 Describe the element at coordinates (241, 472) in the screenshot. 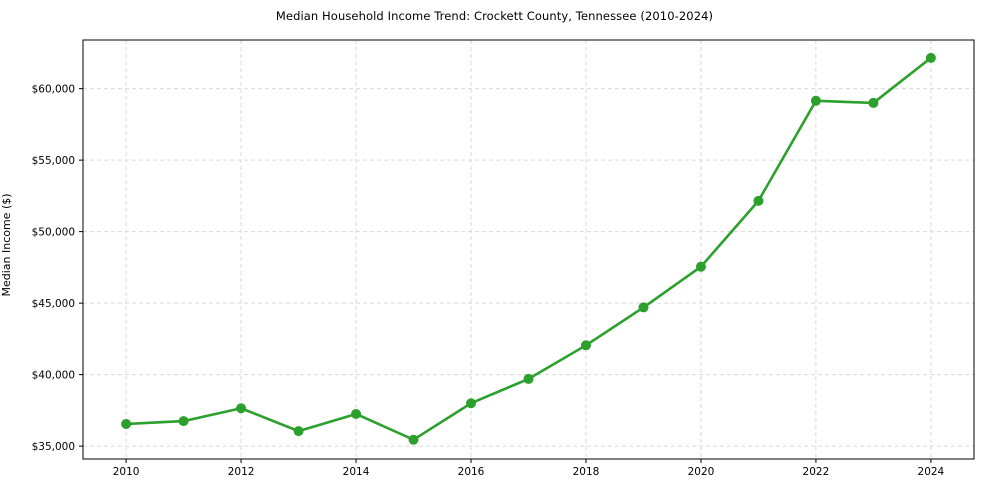

I see `x-tick-label: 2012` at that location.